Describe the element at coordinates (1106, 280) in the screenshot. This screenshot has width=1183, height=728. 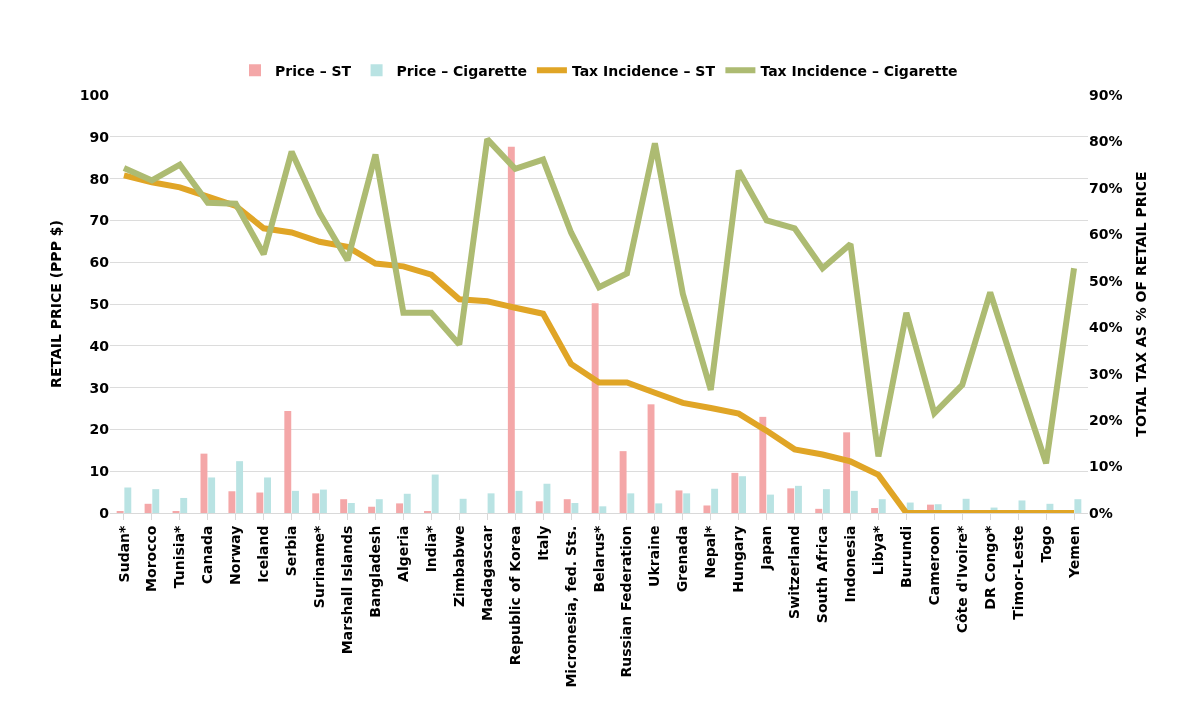
I see `y2-tick-label: 50%` at that location.